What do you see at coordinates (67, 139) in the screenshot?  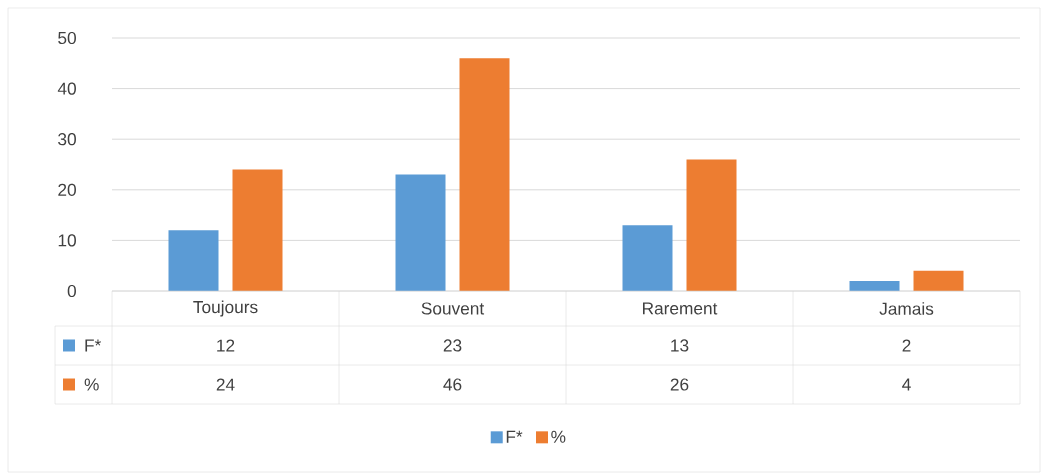 I see `y-tick-label: 30` at bounding box center [67, 139].